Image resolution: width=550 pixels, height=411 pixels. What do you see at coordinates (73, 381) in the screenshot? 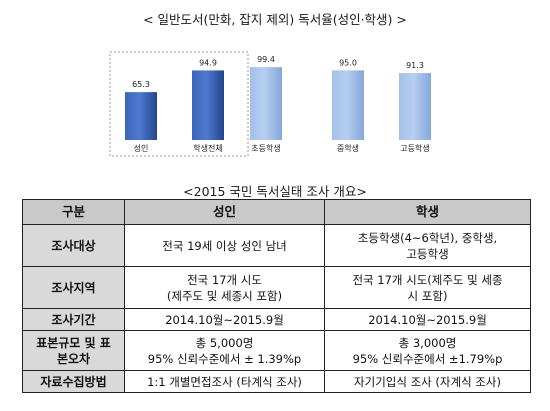
I see `row-label: 자료수집방법` at bounding box center [73, 381].